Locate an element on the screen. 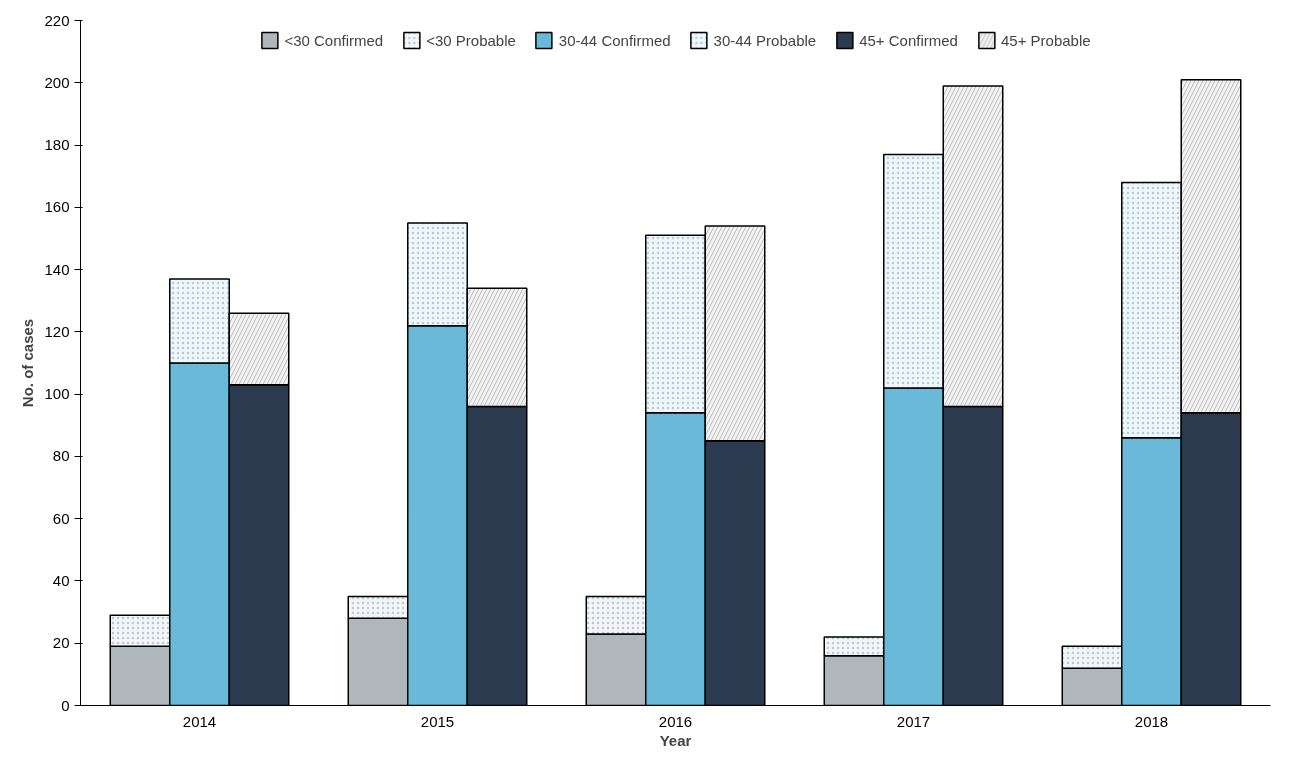 The width and height of the screenshot is (1309, 770). x-tick-label: 2016 is located at coordinates (675, 721).